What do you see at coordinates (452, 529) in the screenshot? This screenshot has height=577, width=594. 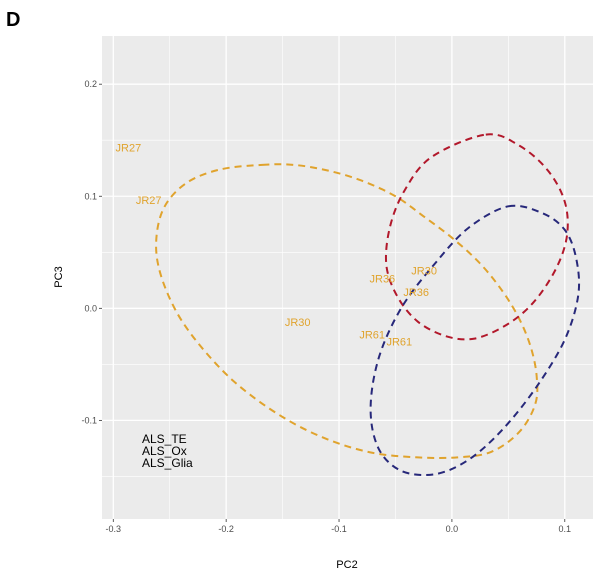 I see `x-tick-label: 0.0` at bounding box center [452, 529].